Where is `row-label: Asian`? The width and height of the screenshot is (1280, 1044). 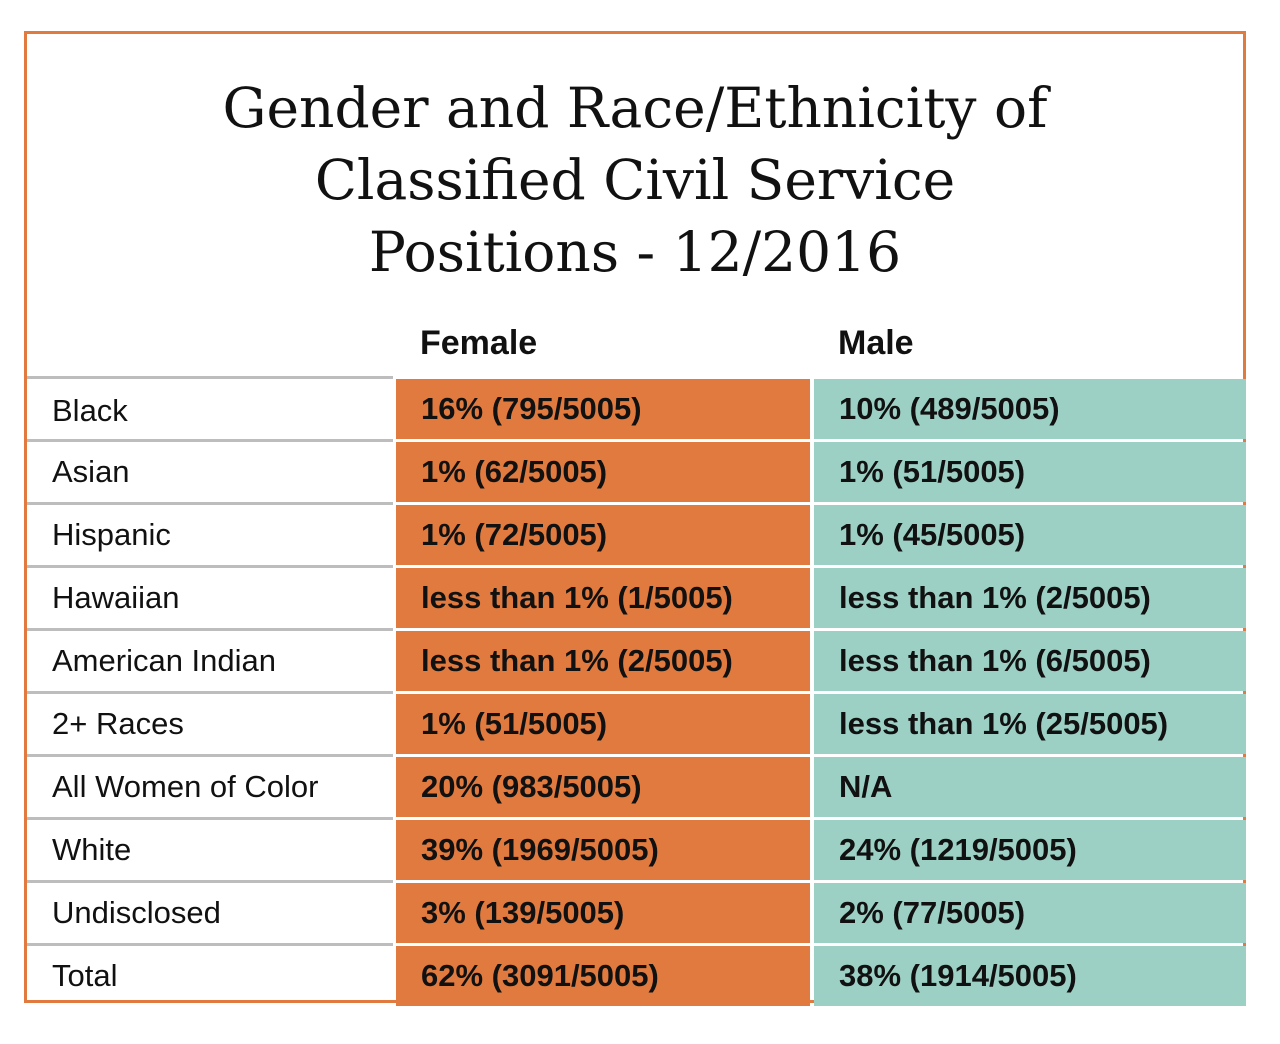
row-label: Asian is located at coordinates (210, 473).